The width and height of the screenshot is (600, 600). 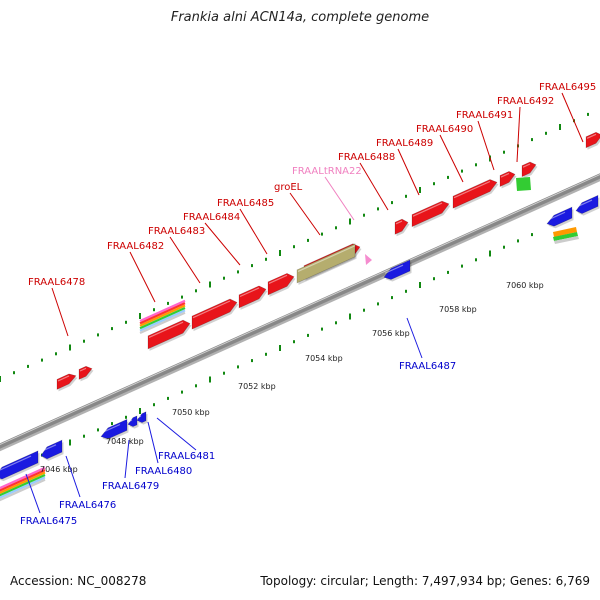 I want to click on gene-label: FRAAL6476, so click(x=87, y=505).